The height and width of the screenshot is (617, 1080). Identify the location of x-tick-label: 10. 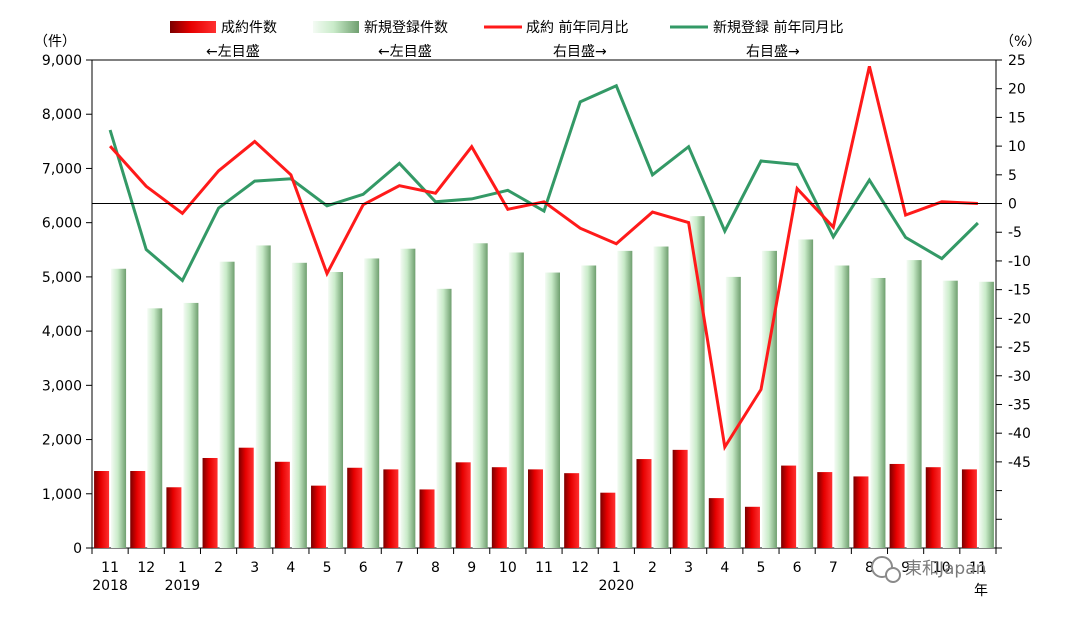
(942, 568).